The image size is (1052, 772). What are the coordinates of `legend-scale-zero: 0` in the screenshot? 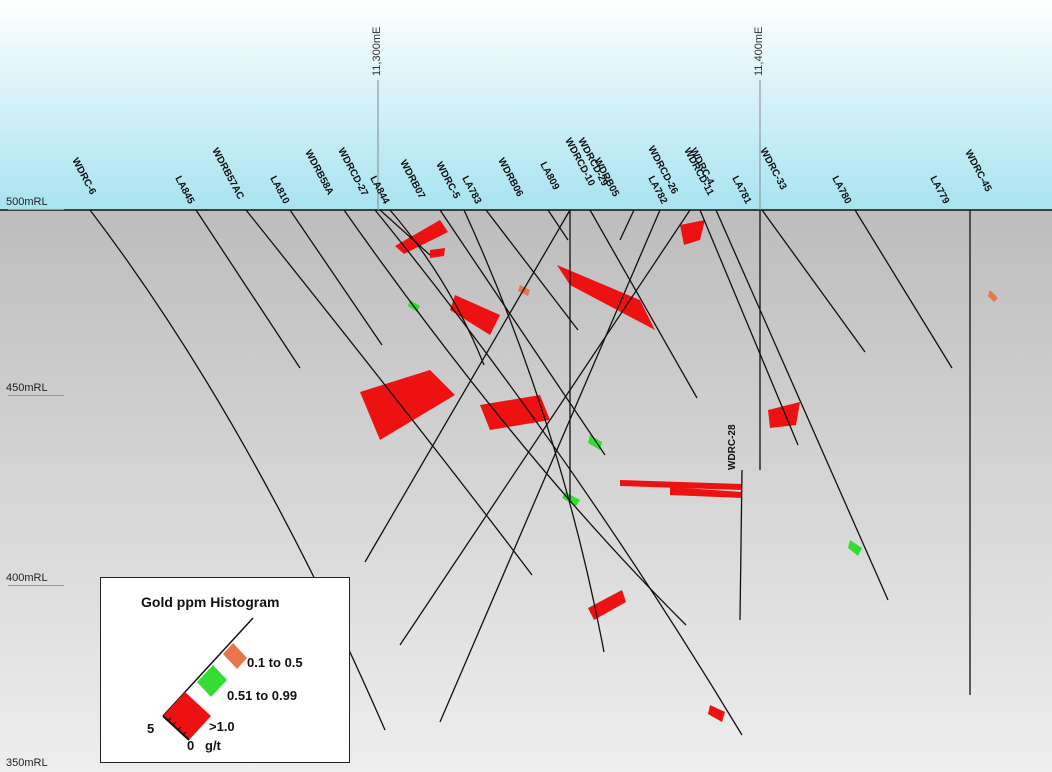 It's located at (191, 745).